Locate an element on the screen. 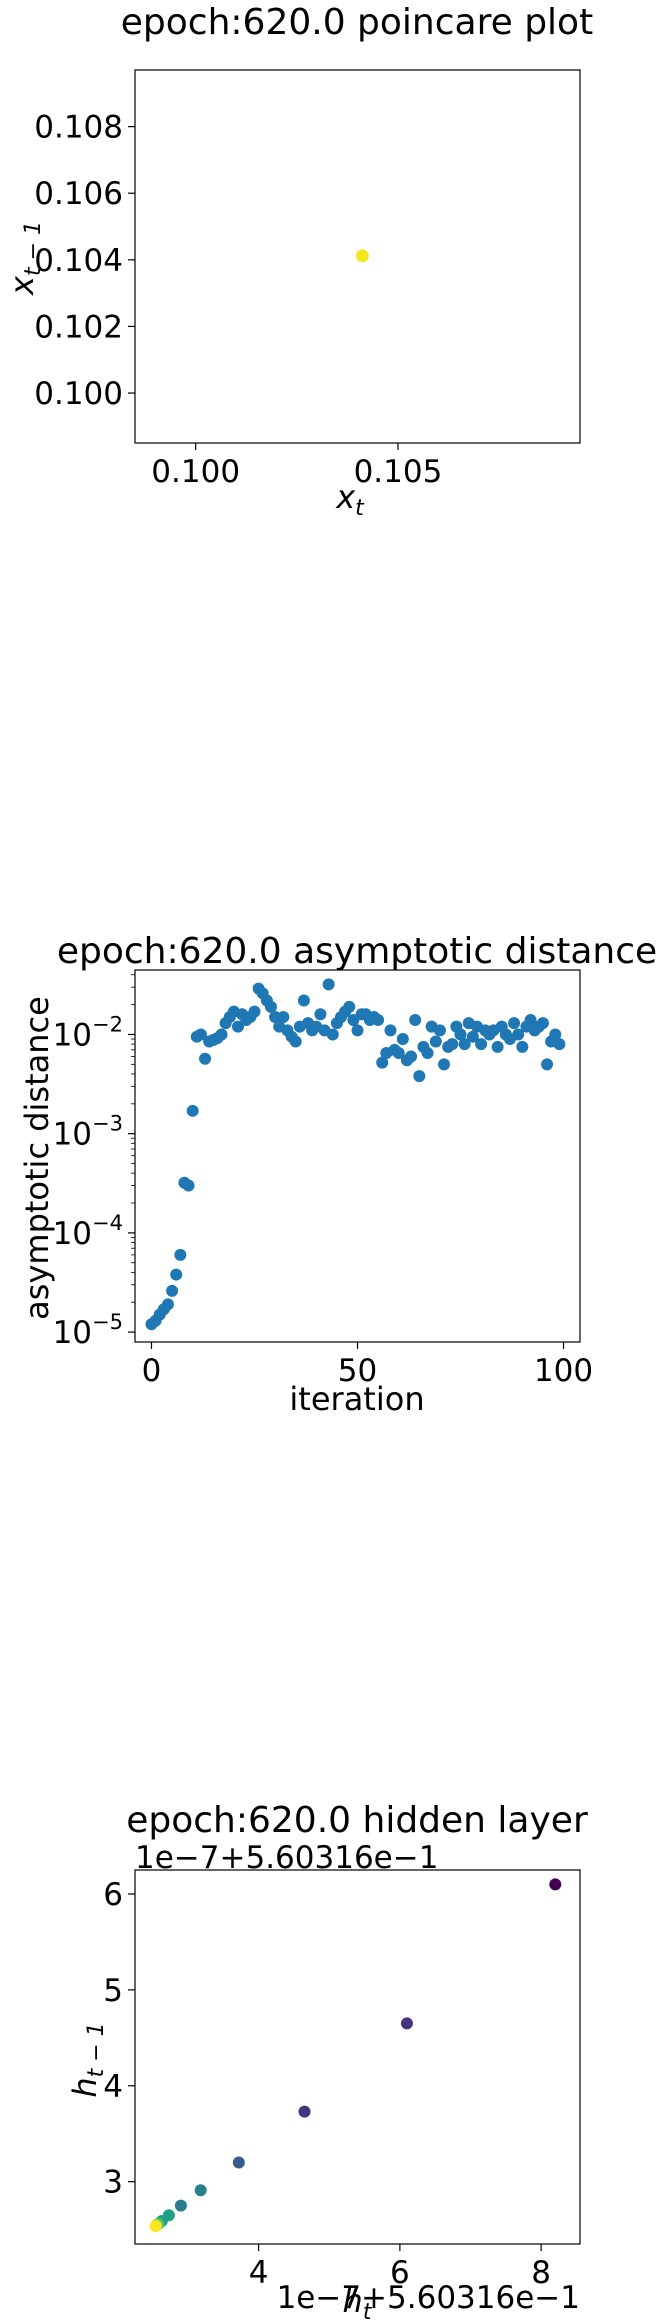  asymptotic-xtick-label: 100 is located at coordinates (563, 1371).